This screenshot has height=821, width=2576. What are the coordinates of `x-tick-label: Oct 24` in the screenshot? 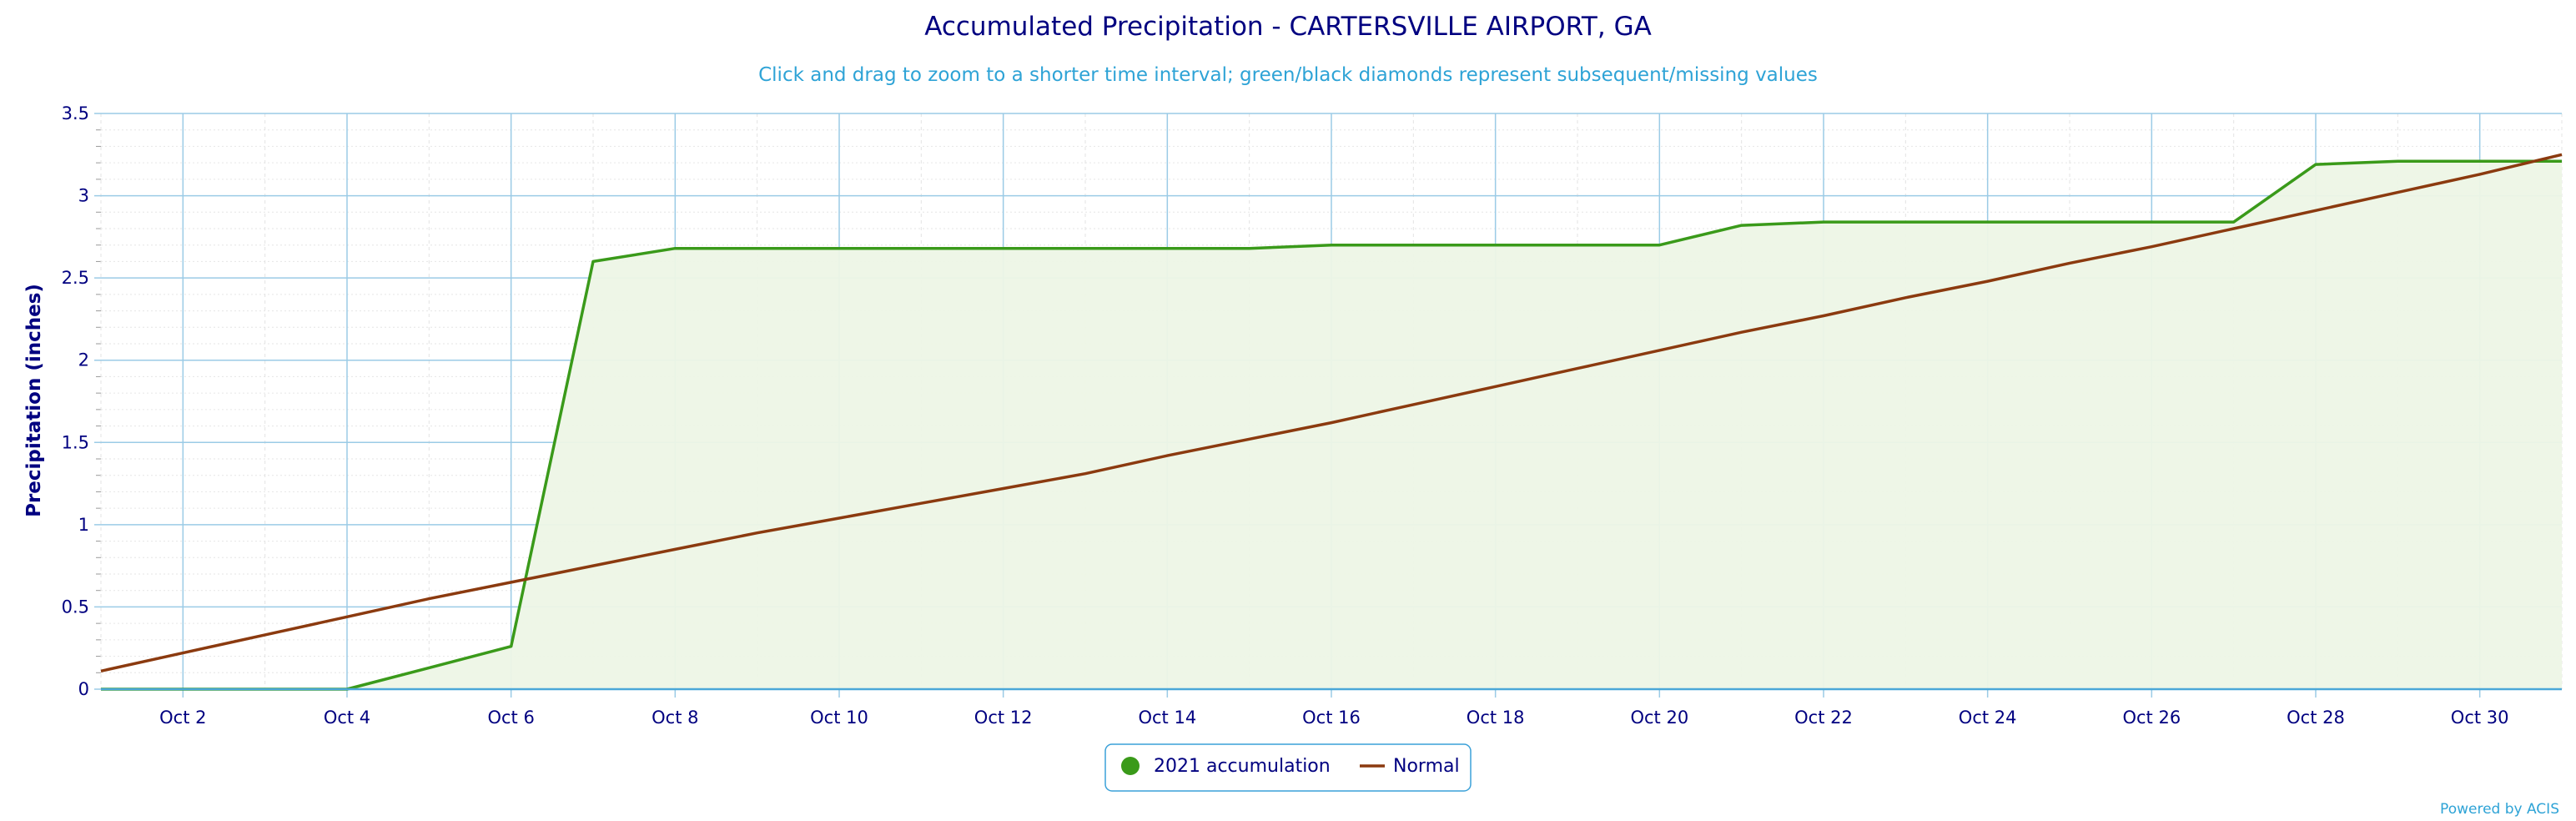 It's located at (1988, 718).